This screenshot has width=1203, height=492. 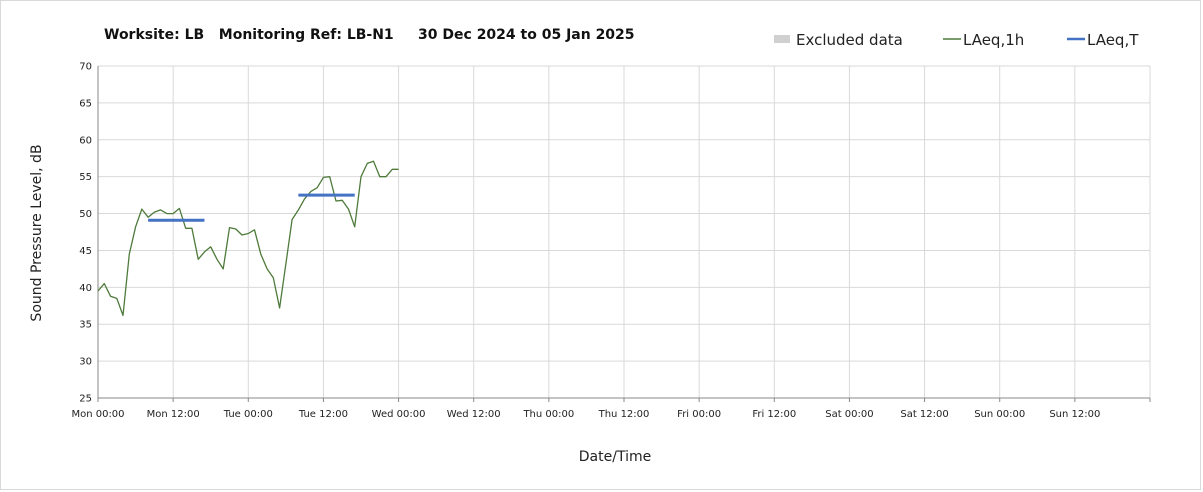 I want to click on y-tick-label: 30, so click(x=85, y=362).